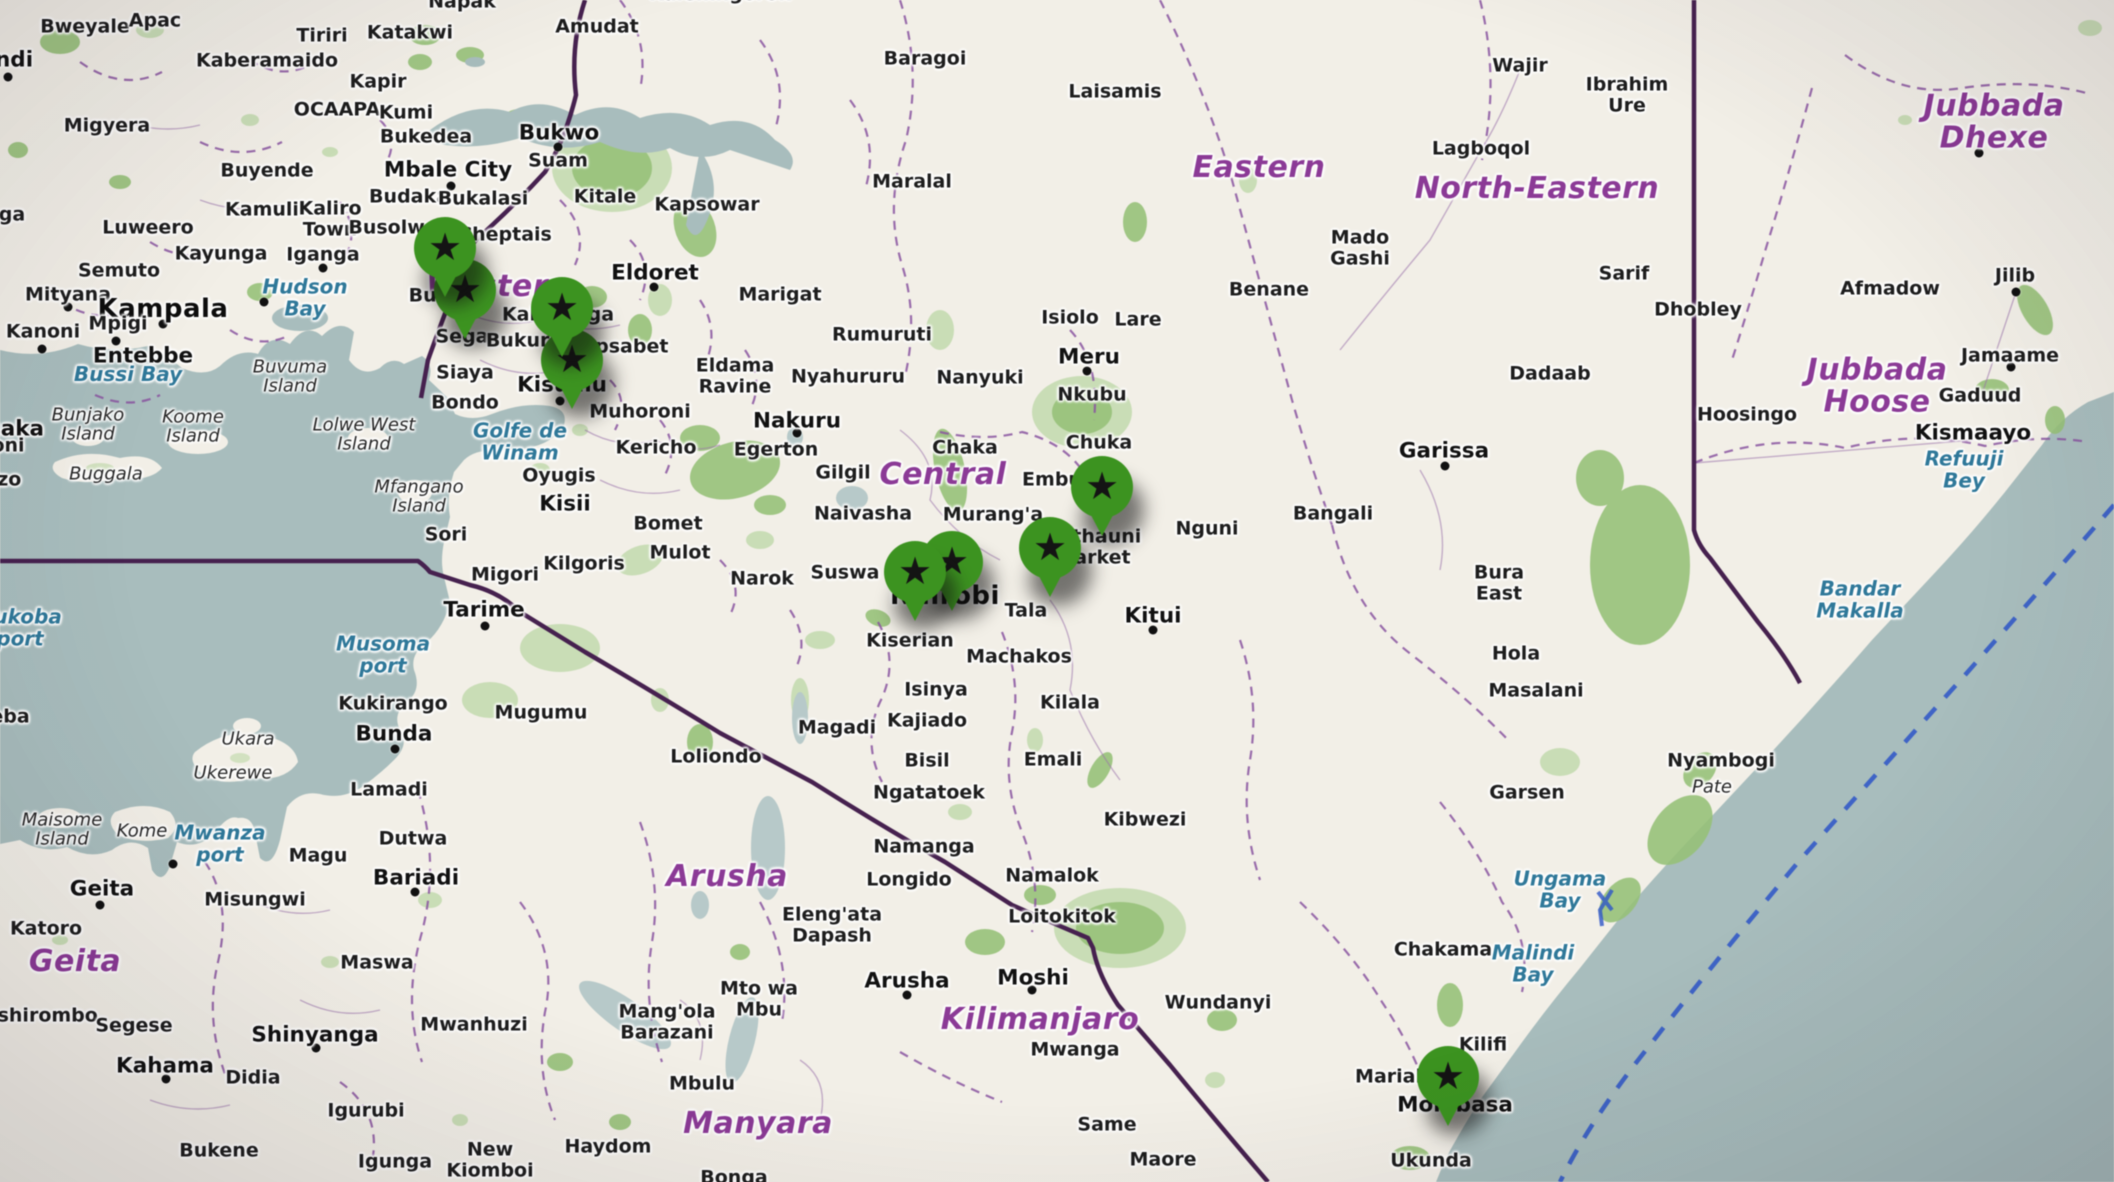  Describe the element at coordinates (1052, 875) in the screenshot. I see `map-label-namalok: Namalok` at that location.